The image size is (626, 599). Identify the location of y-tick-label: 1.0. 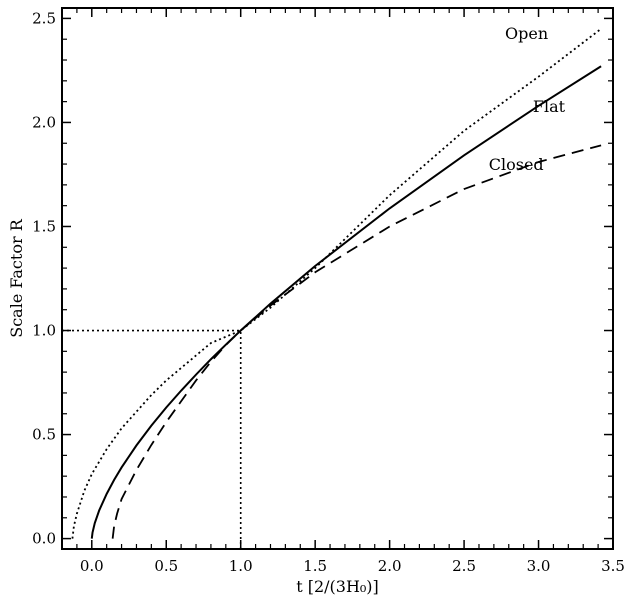
(44, 331).